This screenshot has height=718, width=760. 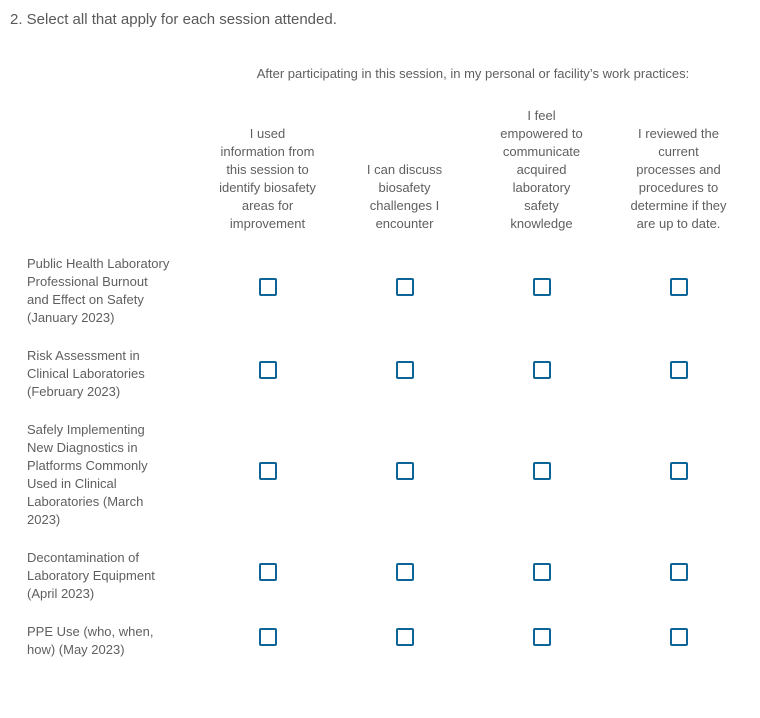 I want to click on checkbox-r3-c1, so click(x=267, y=471).